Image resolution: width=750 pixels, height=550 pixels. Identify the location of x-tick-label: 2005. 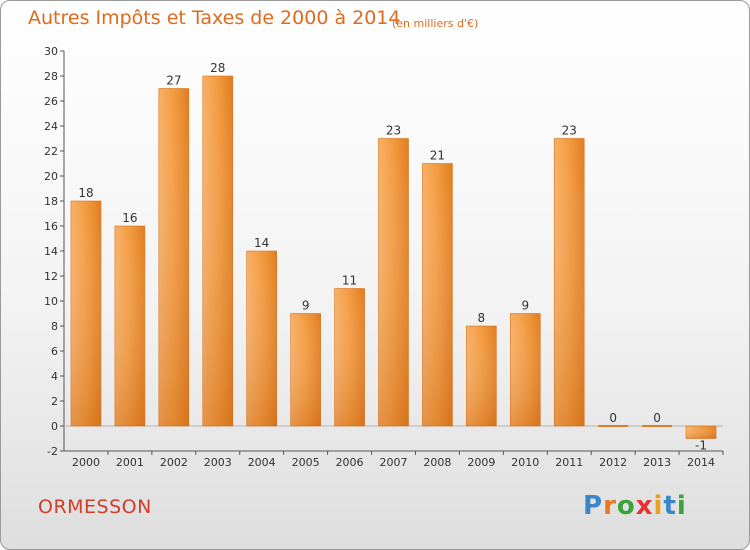
(306, 462).